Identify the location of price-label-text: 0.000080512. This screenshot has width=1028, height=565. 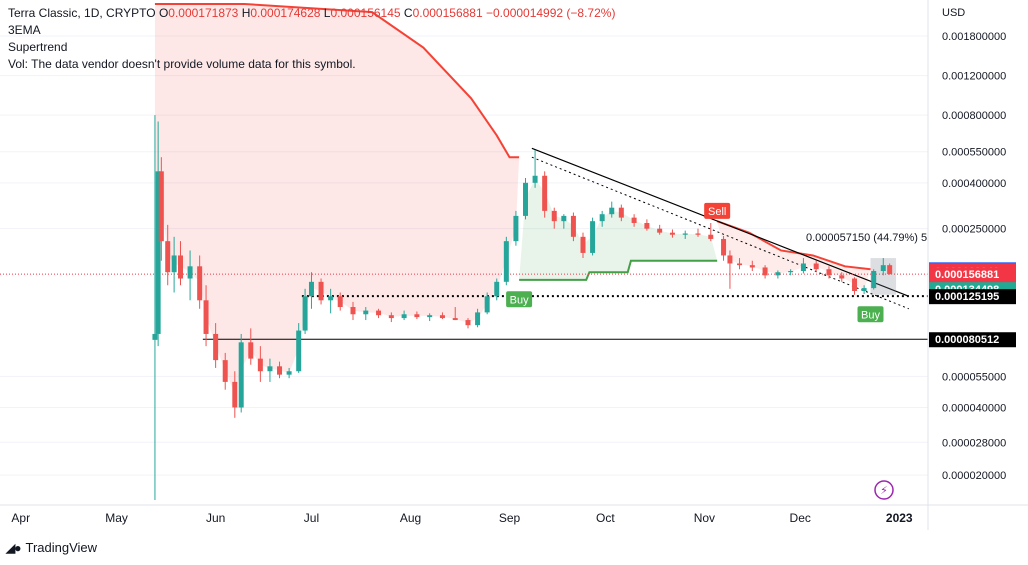
(967, 340).